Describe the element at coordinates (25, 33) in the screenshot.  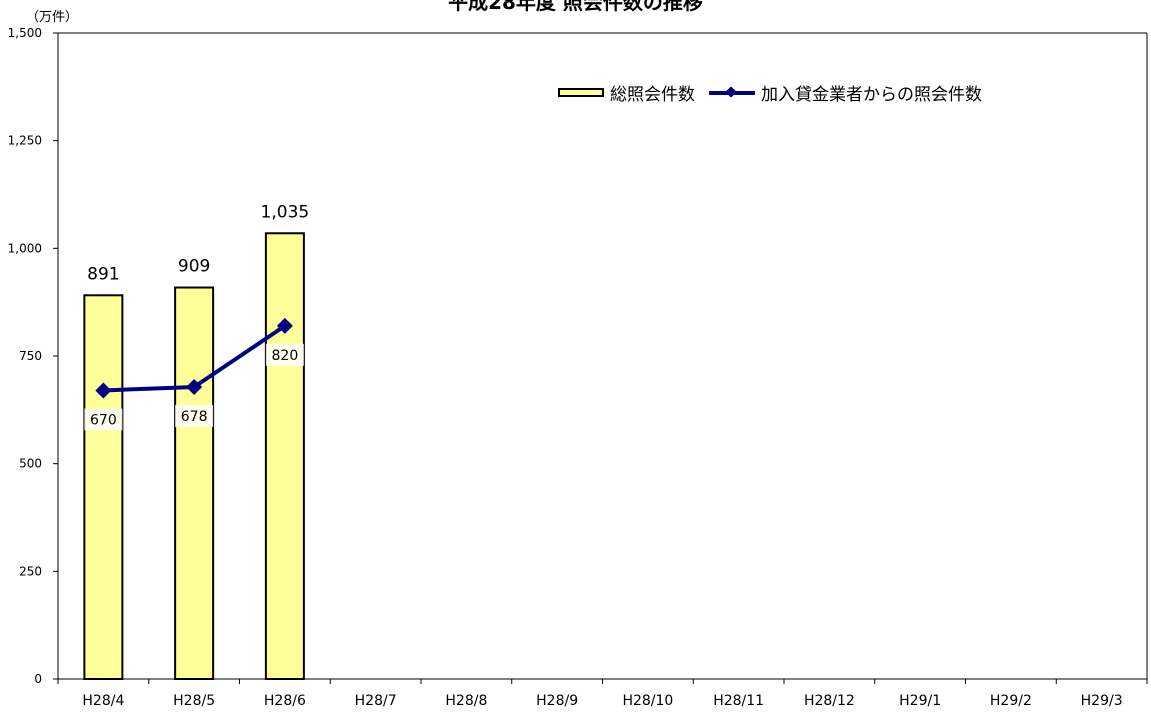
I see `y-tick-label: 1,500` at that location.